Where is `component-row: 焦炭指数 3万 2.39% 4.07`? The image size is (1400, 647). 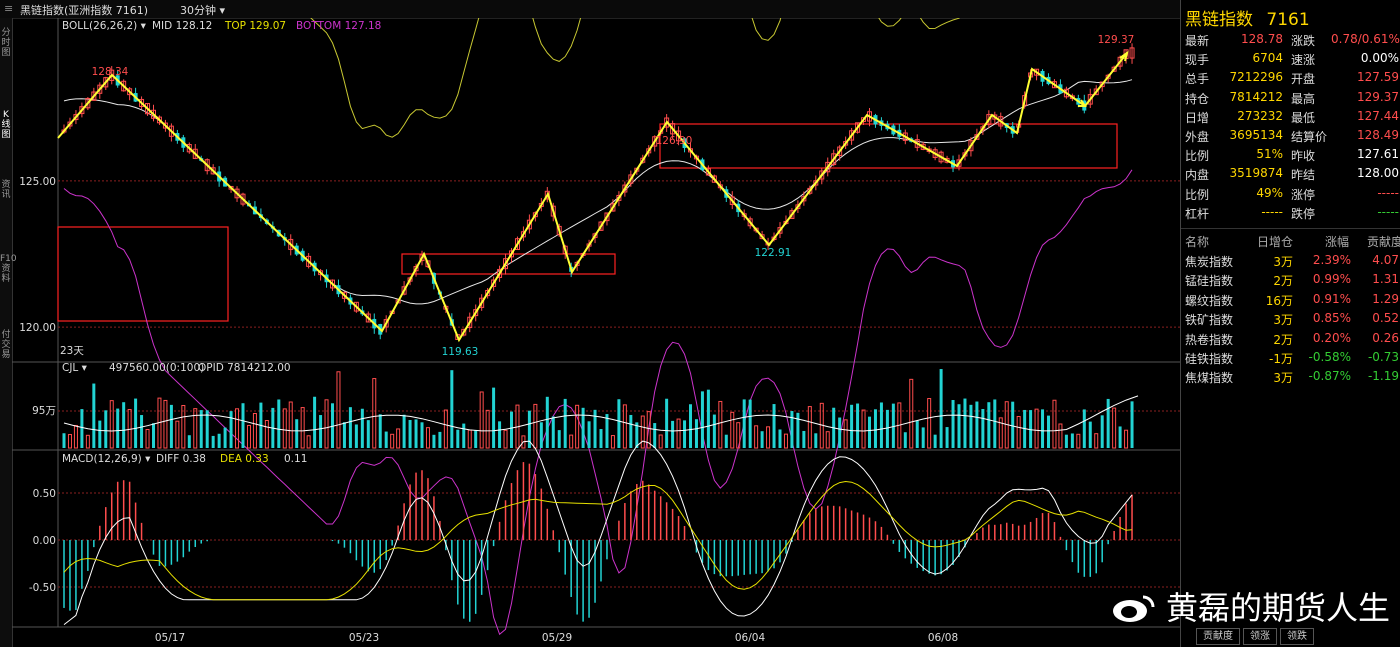
component-row: 焦炭指数 3万 2.39% 4.07 is located at coordinates (1290, 262).